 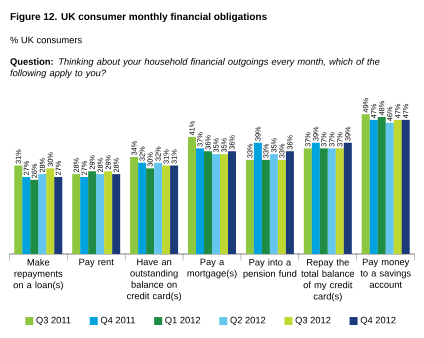 What do you see at coordinates (327, 280) in the screenshot?
I see `x-tick-label: Repay the total balance of my credit card(s)` at bounding box center [327, 280].